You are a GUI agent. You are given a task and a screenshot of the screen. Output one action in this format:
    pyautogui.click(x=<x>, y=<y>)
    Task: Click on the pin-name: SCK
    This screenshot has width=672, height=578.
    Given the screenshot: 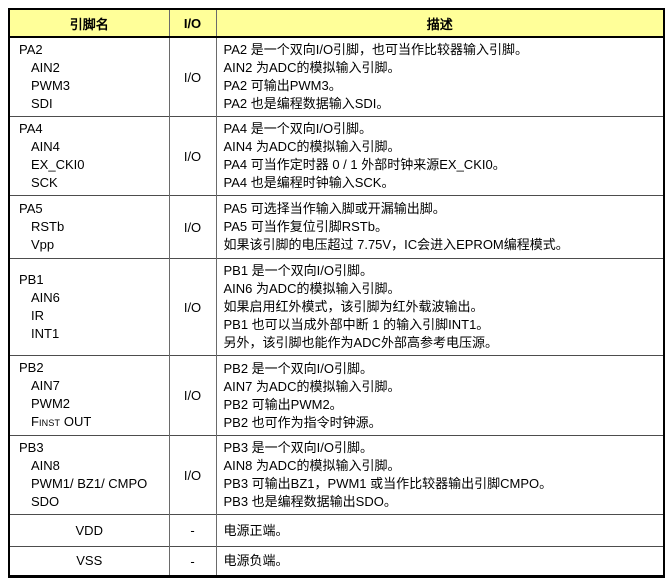 What is the action you would take?
    pyautogui.click(x=44, y=182)
    